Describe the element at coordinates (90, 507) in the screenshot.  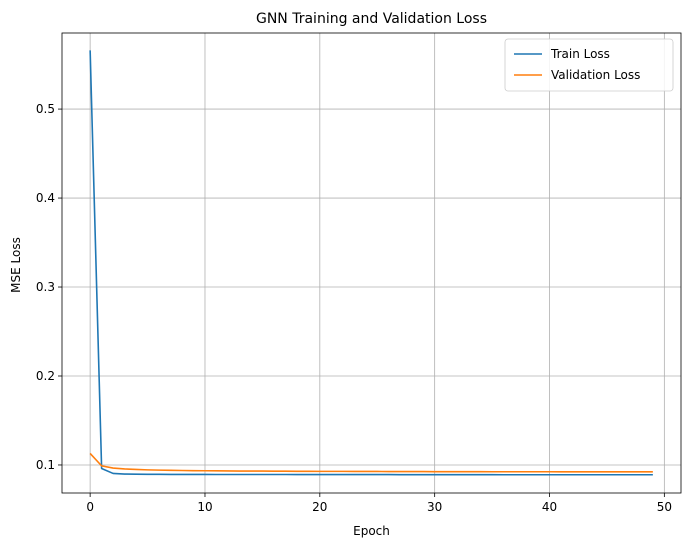
I see `x-tick-label: 0` at that location.